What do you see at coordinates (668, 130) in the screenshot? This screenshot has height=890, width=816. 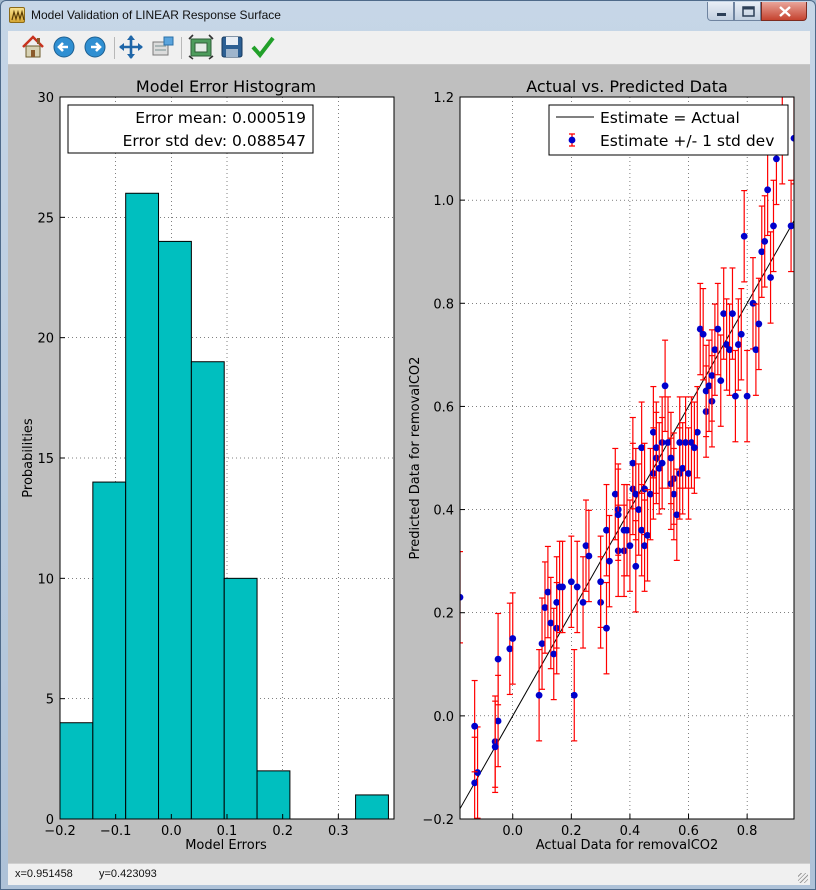 I see `scatter-legend-box` at bounding box center [668, 130].